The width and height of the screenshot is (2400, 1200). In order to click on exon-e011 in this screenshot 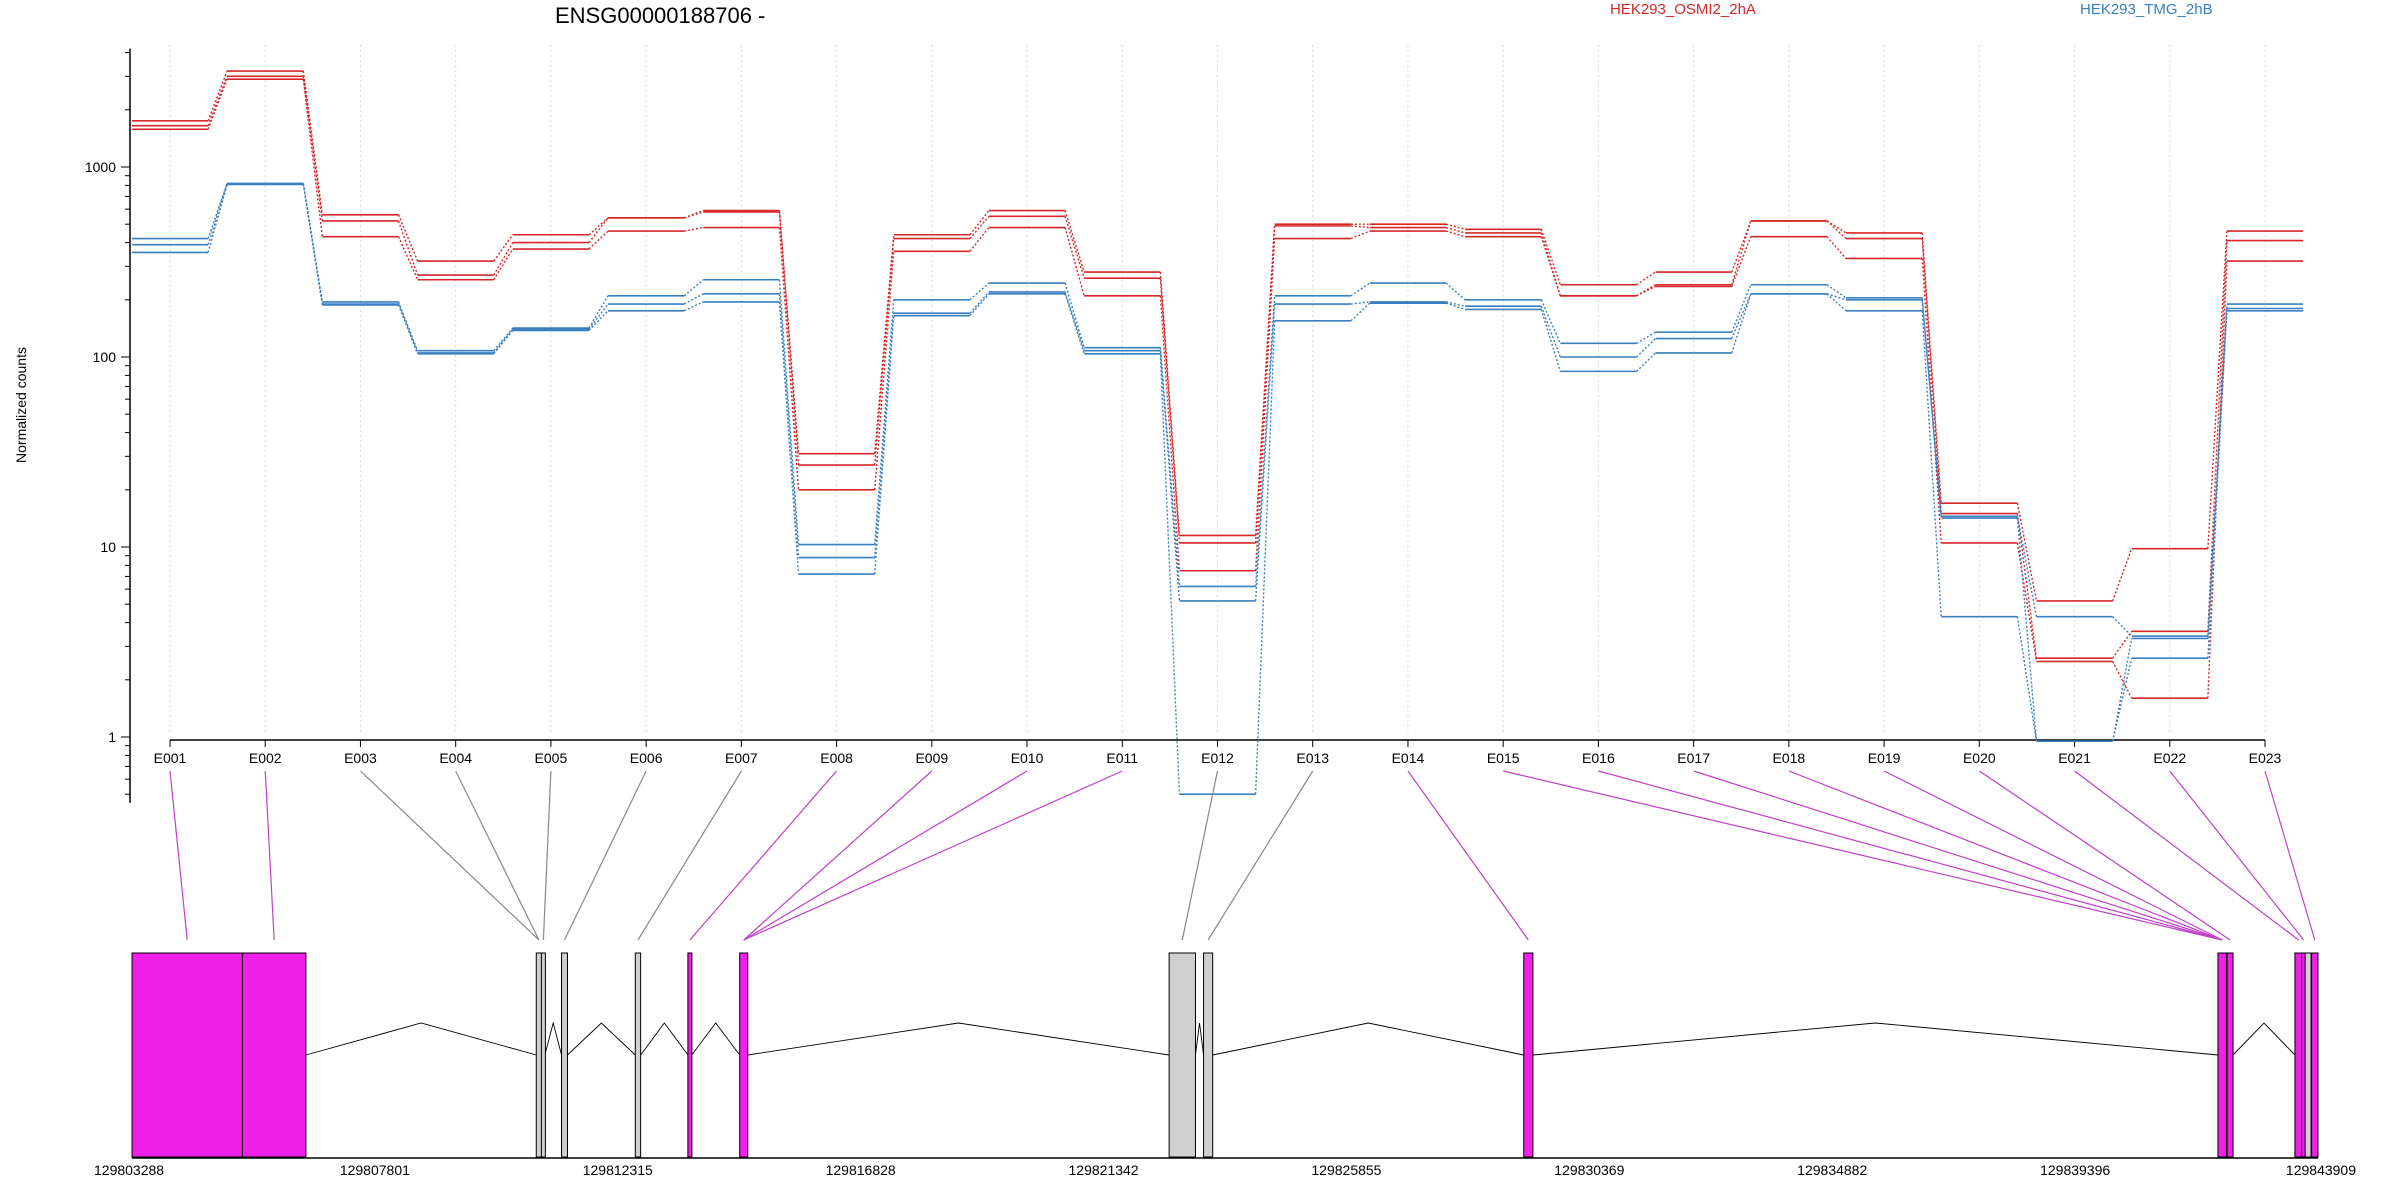, I will do `click(1528, 1055)`.